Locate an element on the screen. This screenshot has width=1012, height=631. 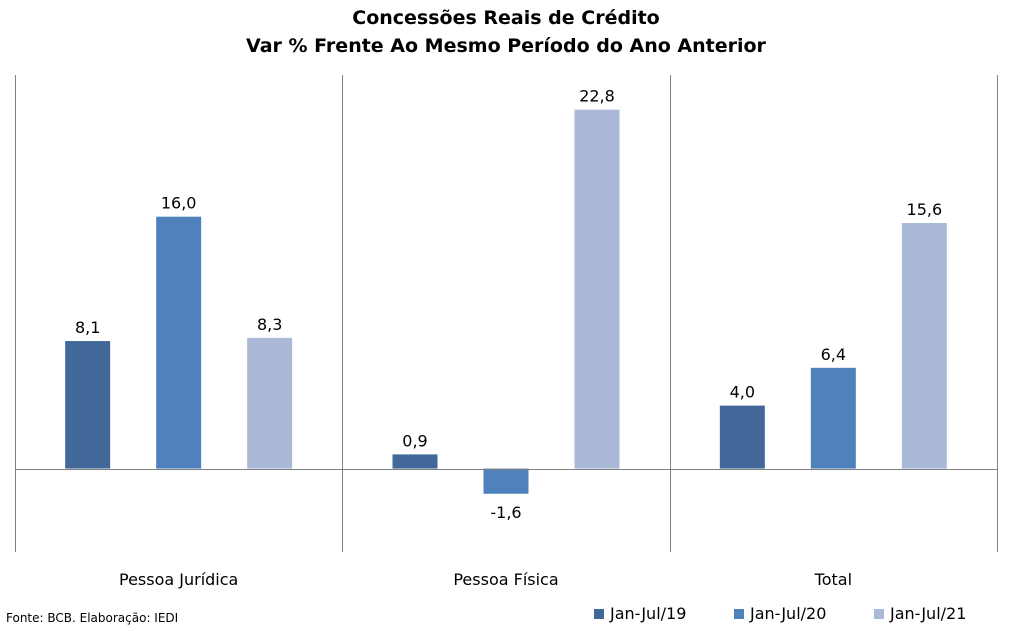
source-note: Fonte: BCB. Elaboração: IEDI is located at coordinates (92, 618).